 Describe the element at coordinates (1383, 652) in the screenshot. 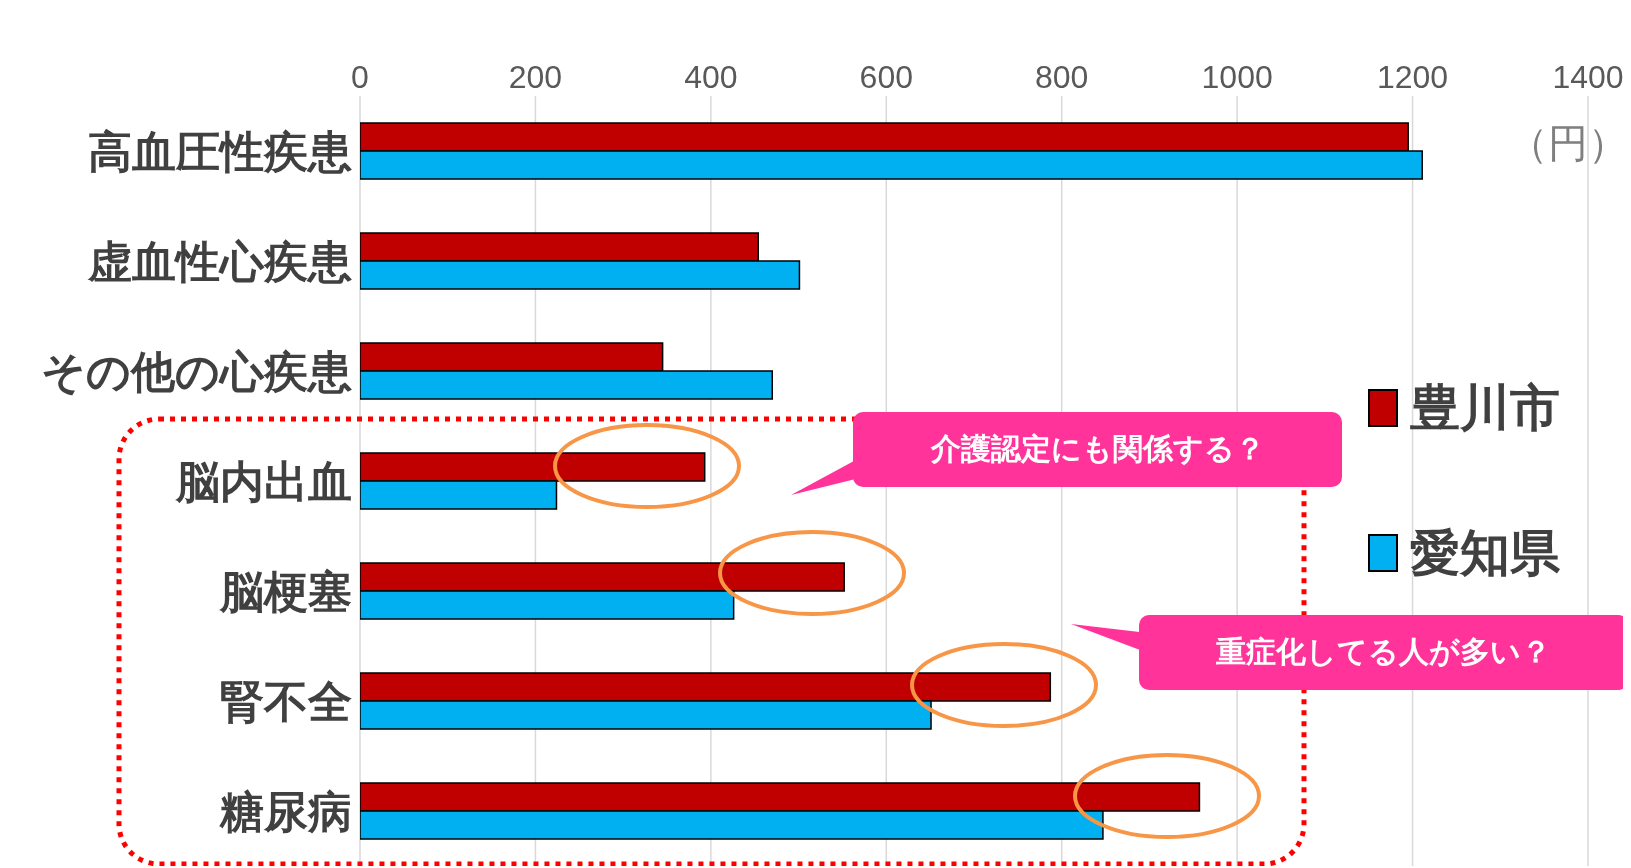

I see `annotation: 重症化してる人が多い？` at that location.